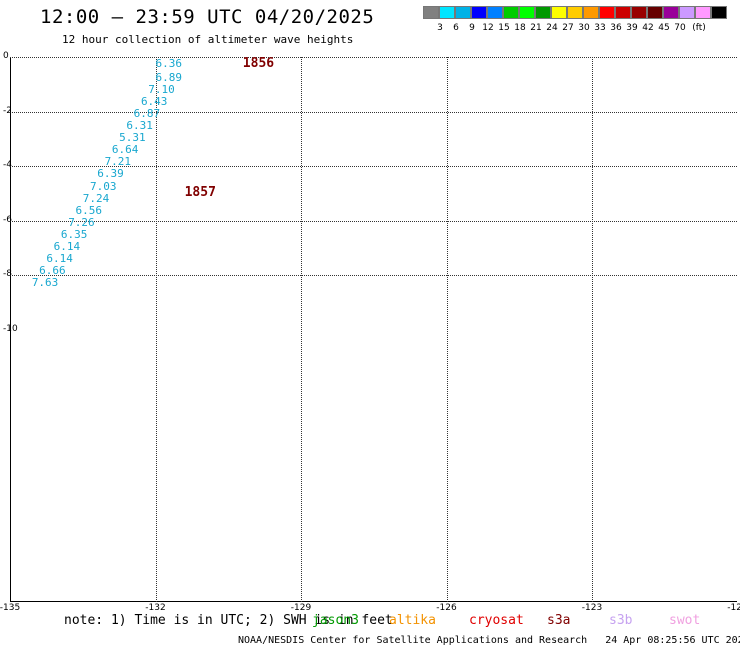 The height and width of the screenshot is (650, 740). Describe the element at coordinates (45, 283) in the screenshot. I see `wave-height-value: 7.63` at that location.